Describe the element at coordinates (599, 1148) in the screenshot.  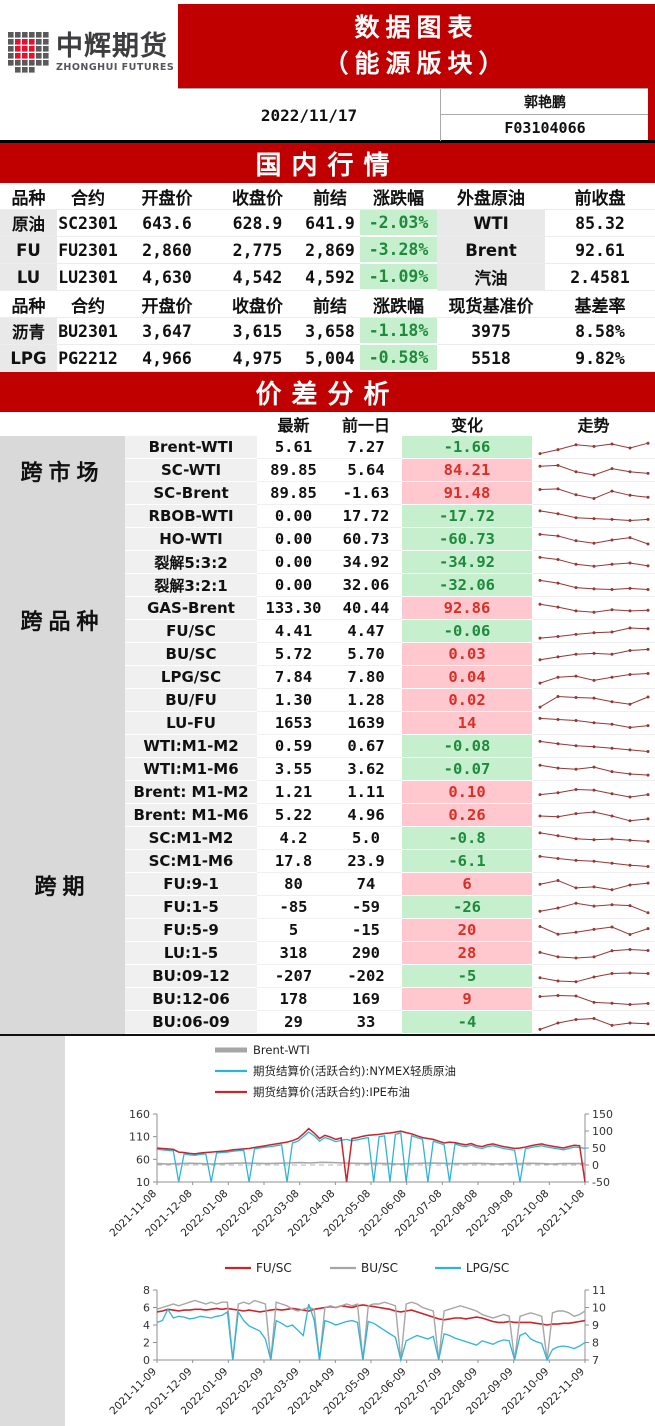
I see `svg-text: 50` at that location.